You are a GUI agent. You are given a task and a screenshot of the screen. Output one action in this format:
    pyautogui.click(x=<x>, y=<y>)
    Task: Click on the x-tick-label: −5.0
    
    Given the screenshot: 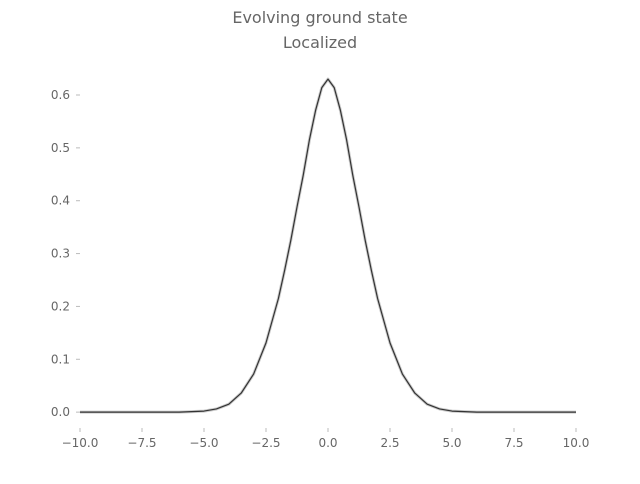 What is the action you would take?
    pyautogui.click(x=203, y=443)
    